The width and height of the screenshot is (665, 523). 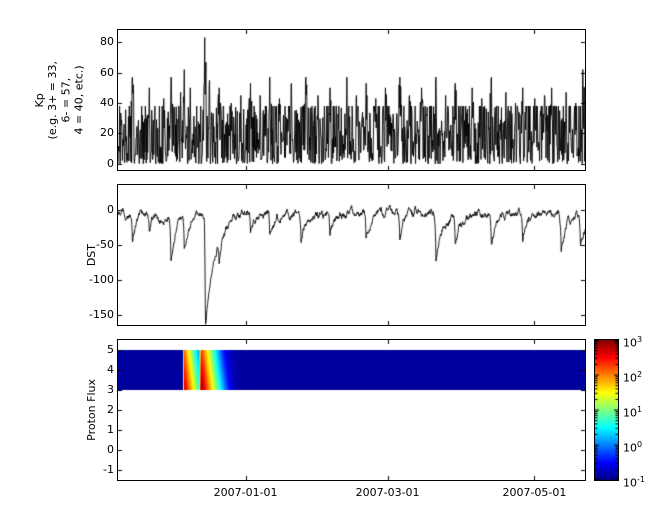 What do you see at coordinates (107, 72) in the screenshot?
I see `kp-ytick-label: 60` at bounding box center [107, 72].